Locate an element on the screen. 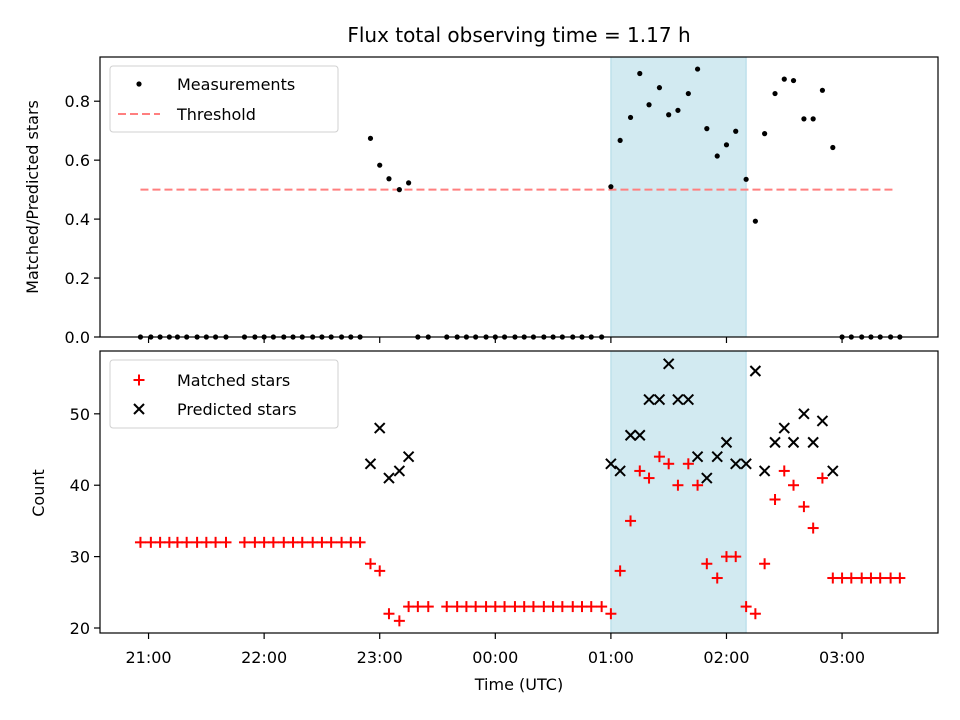 The height and width of the screenshot is (720, 960). x-tick-label: 23:00 is located at coordinates (380, 657).